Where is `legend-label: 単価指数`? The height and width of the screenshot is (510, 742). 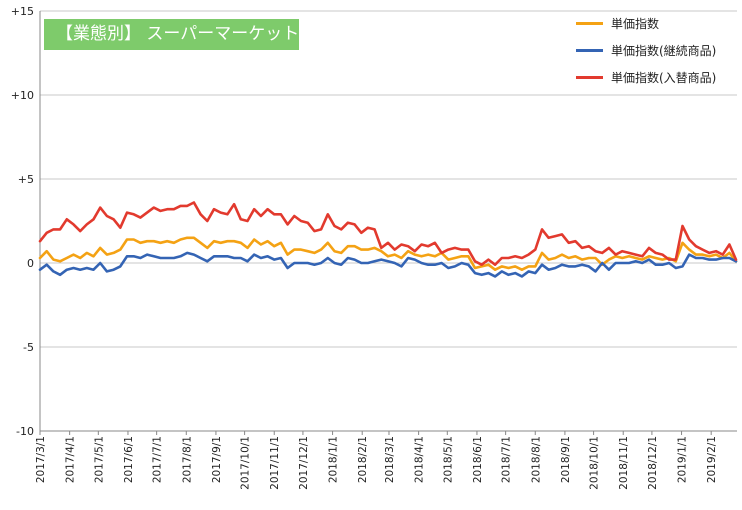 legend-label: 単価指数 is located at coordinates (635, 24).